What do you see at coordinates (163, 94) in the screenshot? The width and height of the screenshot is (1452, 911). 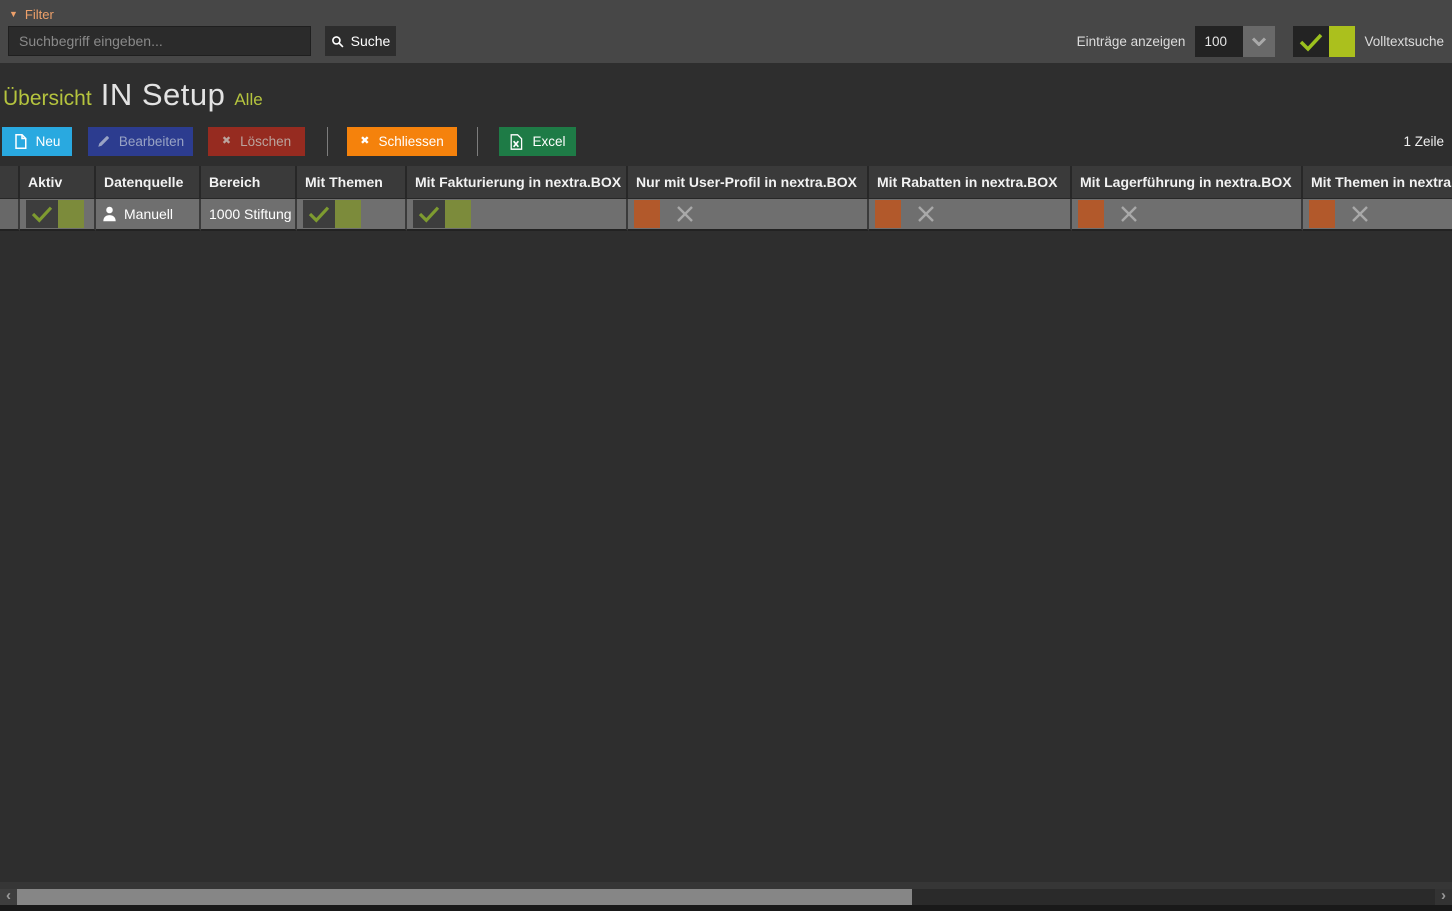 I see `page-title: IN Setup` at bounding box center [163, 94].